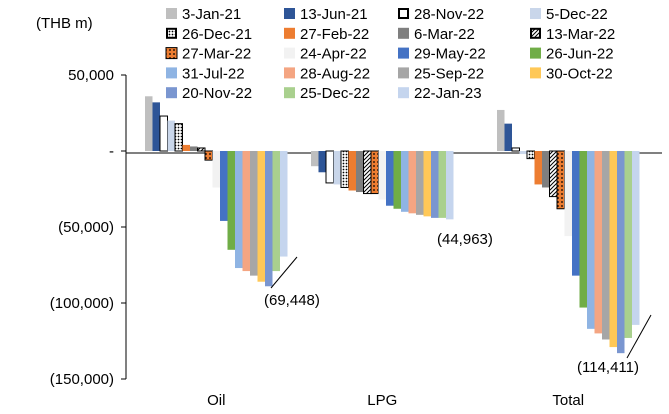  I want to click on y-tick-label: (150,000), so click(82, 379).